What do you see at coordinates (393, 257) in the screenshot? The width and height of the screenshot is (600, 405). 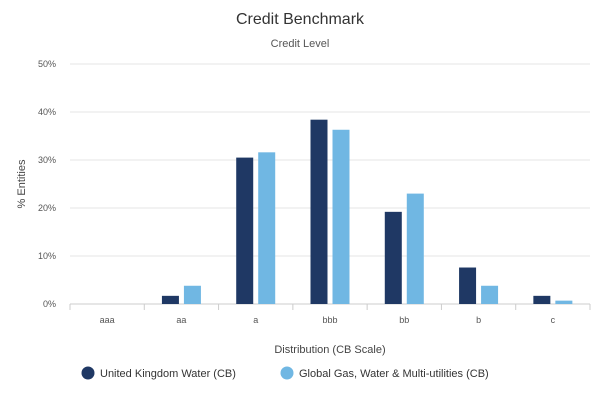 I see `bar-uk-water-bb` at bounding box center [393, 257].